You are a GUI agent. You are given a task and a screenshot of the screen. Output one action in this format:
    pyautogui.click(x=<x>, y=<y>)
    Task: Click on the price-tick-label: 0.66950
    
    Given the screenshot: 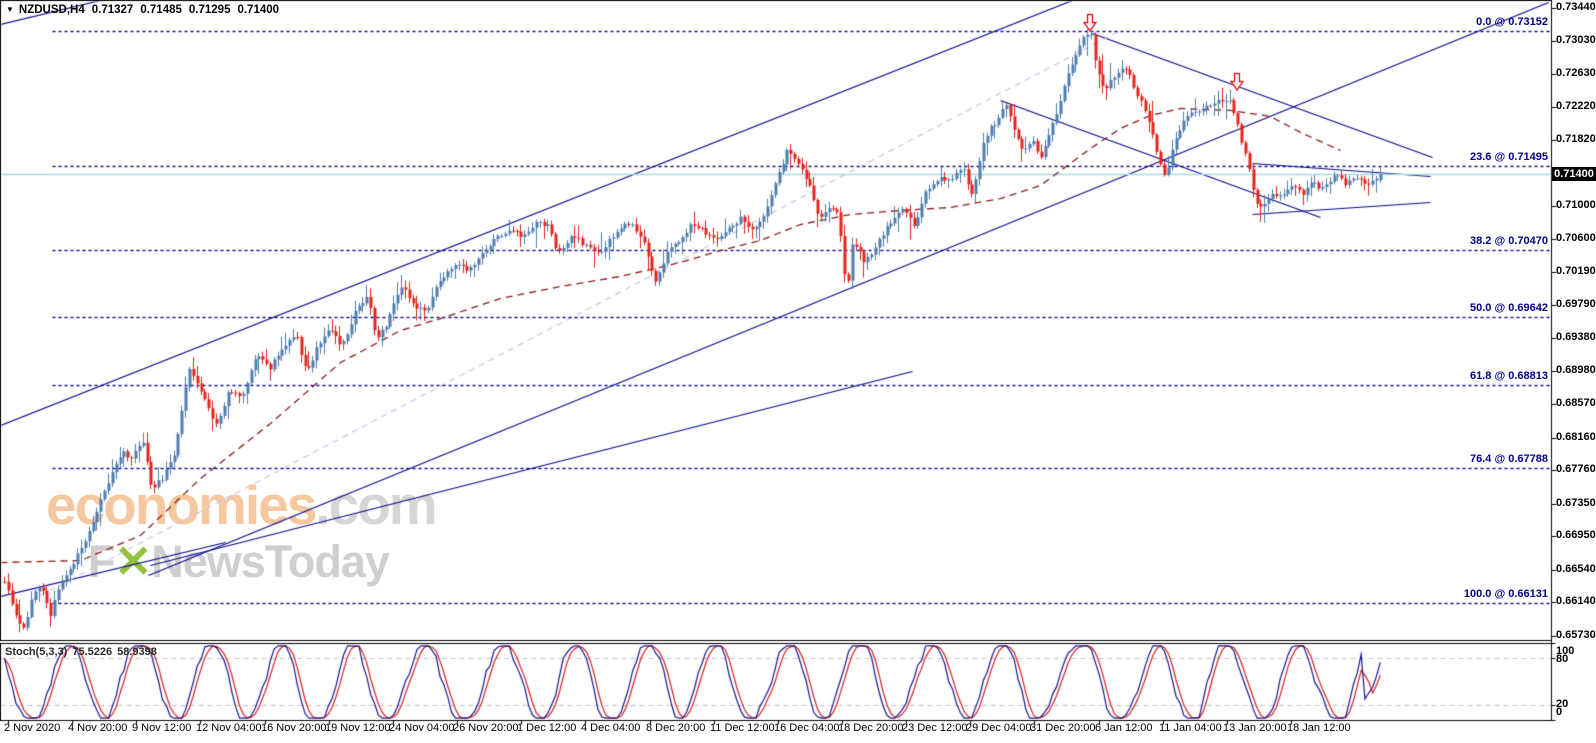 What is the action you would take?
    pyautogui.click(x=1576, y=535)
    